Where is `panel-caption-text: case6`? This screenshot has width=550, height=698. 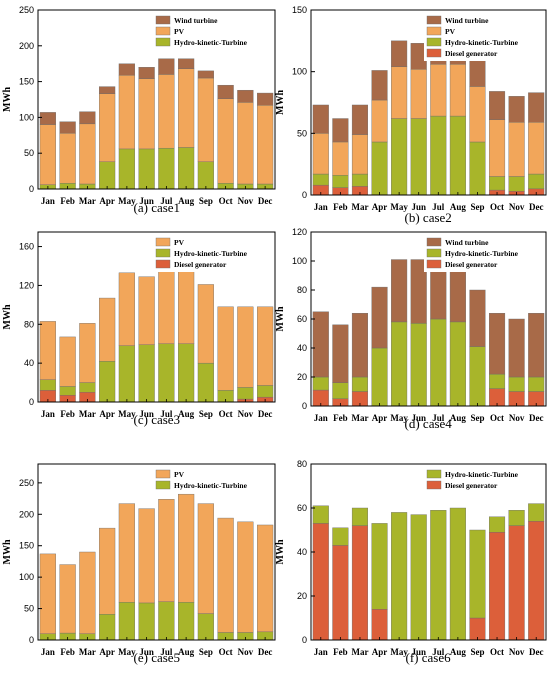 panel-caption-text: case6 is located at coordinates (434, 657).